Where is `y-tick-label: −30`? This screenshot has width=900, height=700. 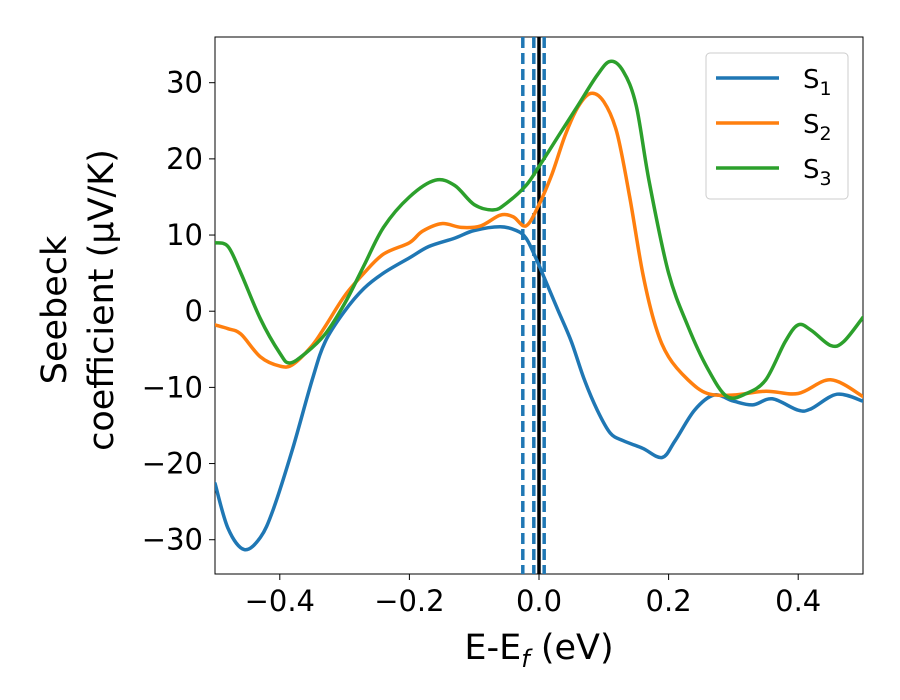 y-tick-label: −30 is located at coordinates (172, 540).